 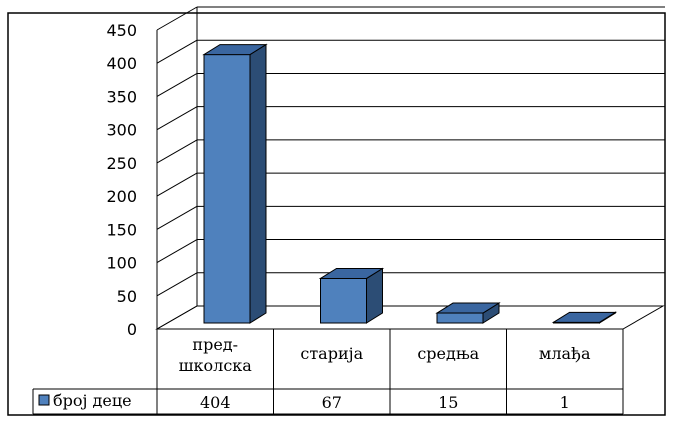 I want to click on x-category-label: млађа, so click(x=565, y=353).